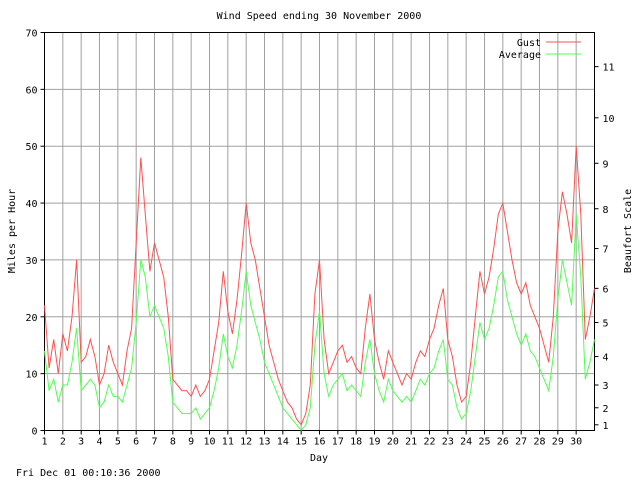 The image size is (640, 480). Describe the element at coordinates (606, 358) in the screenshot. I see `beaufort-tick-label: 4` at that location.